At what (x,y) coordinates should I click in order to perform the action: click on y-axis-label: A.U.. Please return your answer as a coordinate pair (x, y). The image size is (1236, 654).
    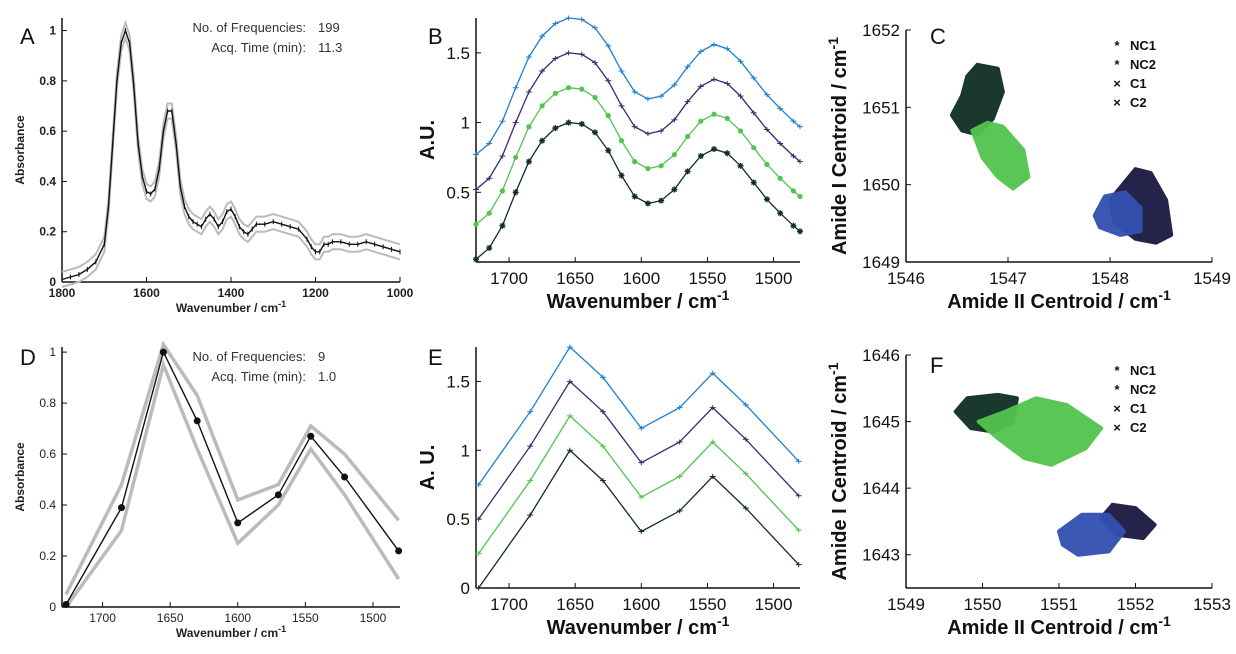
    Looking at the image, I should click on (428, 140).